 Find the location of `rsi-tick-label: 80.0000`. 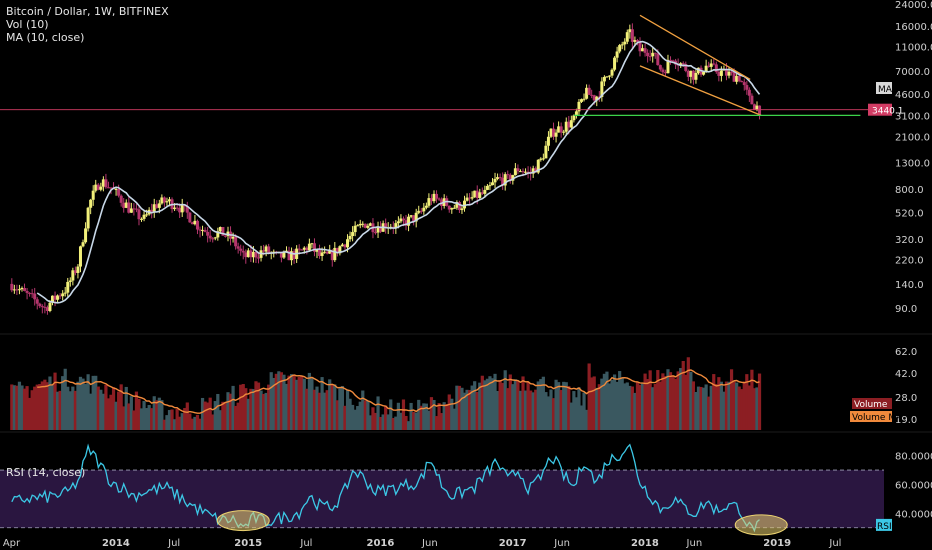

rsi-tick-label: 80.0000 is located at coordinates (913, 457).